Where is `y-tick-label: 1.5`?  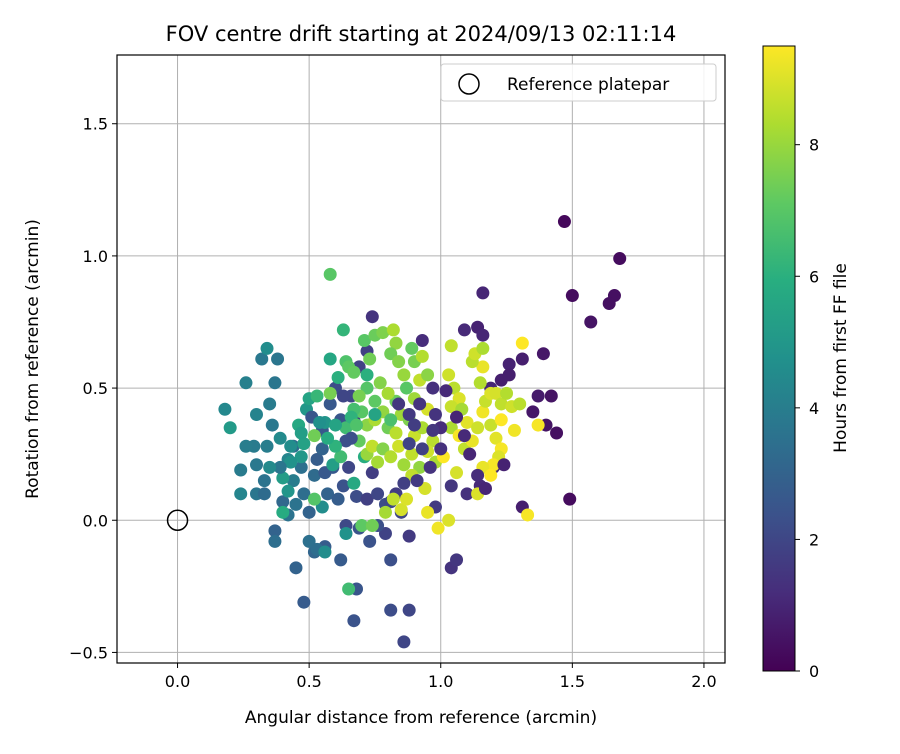 y-tick-label: 1.5 is located at coordinates (95, 124).